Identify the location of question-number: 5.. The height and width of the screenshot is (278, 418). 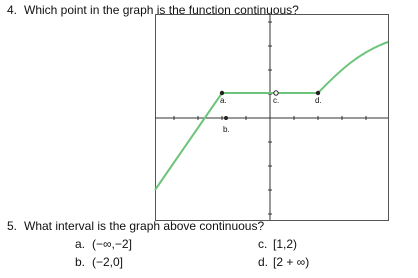
(12, 226).